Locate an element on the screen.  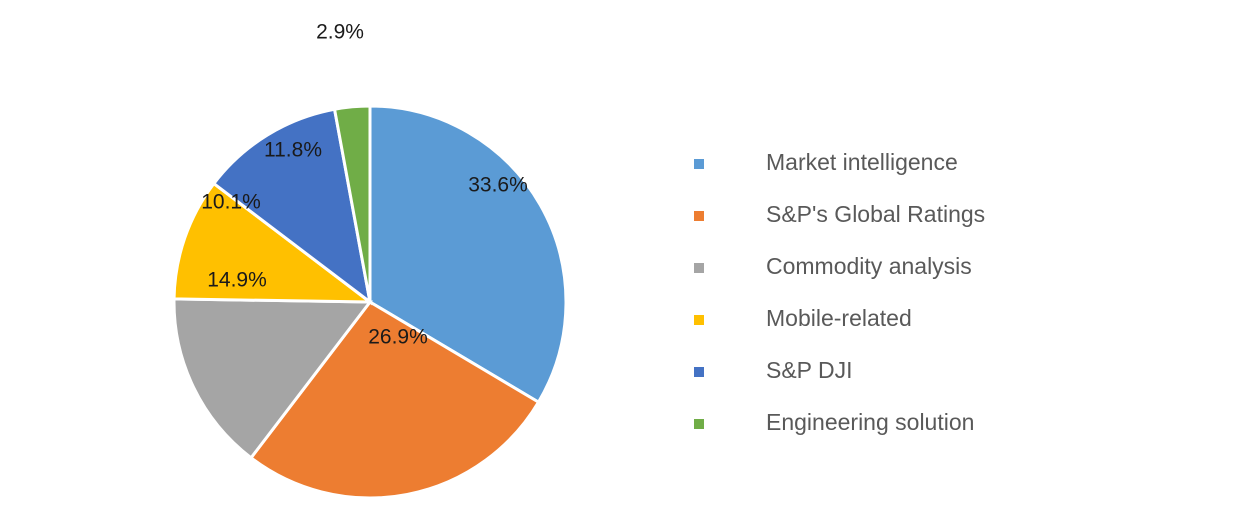
data-label: 2.9% is located at coordinates (340, 32).